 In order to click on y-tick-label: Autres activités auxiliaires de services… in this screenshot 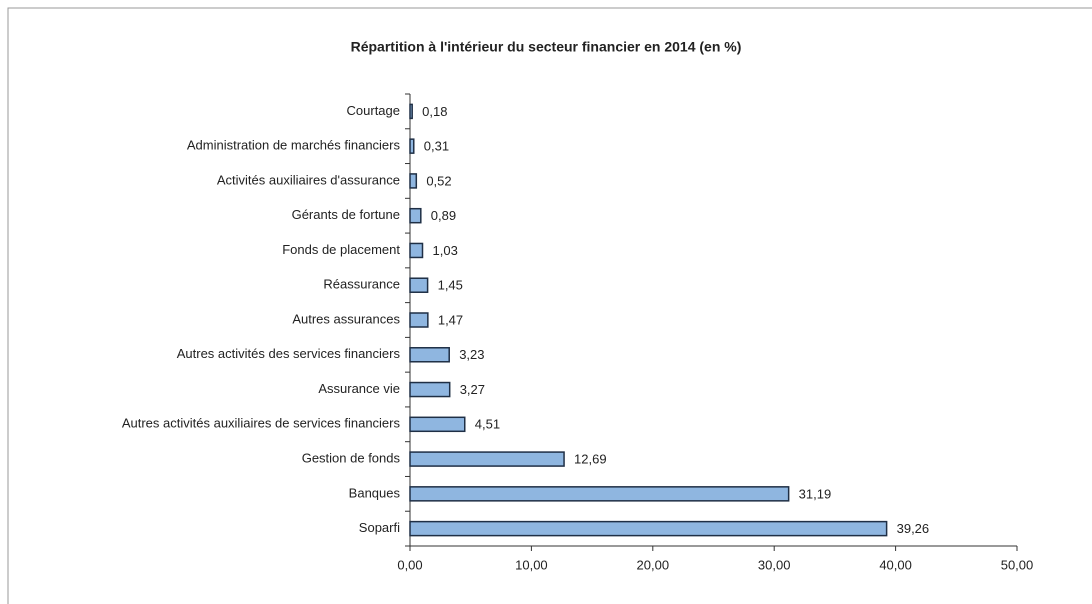, I will do `click(261, 423)`.